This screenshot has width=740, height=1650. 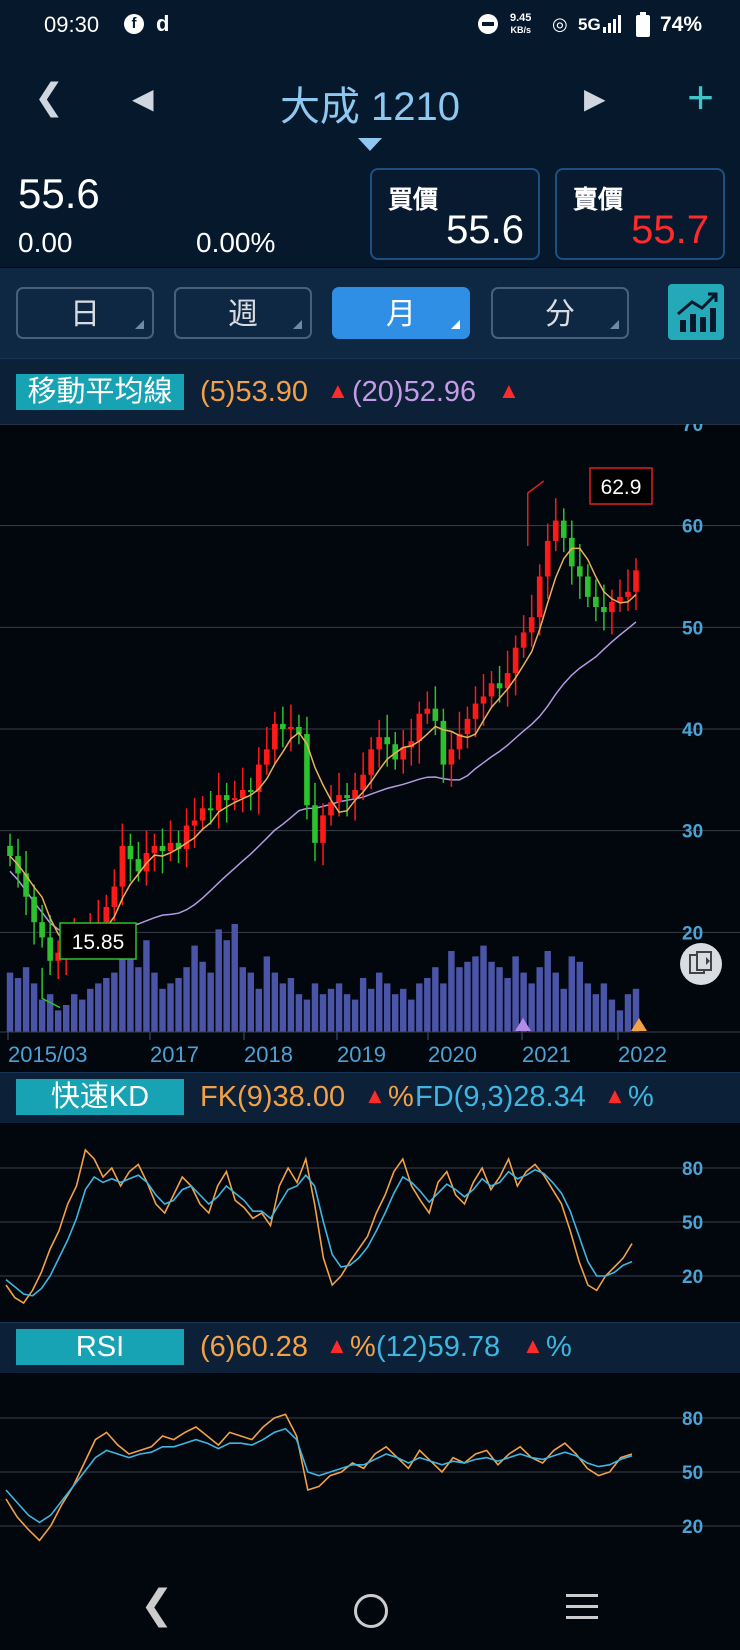 What do you see at coordinates (621, 486) in the screenshot?
I see `high-label-box` at bounding box center [621, 486].